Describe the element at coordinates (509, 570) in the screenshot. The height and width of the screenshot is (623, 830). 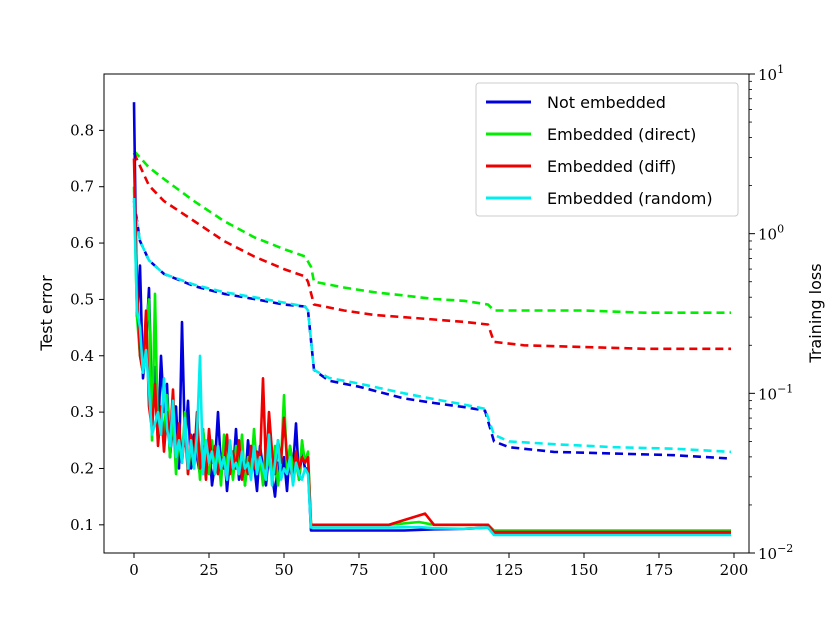
I see `x-tick-label: 125` at that location.